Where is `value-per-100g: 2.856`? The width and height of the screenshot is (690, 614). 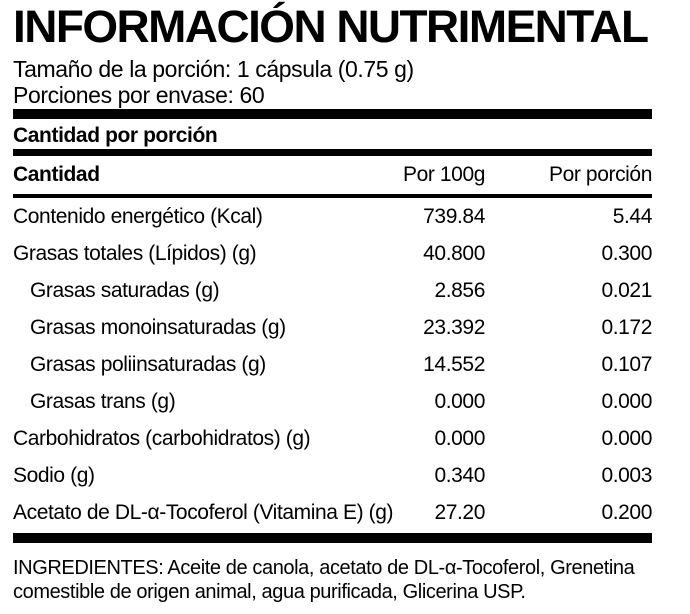 value-per-100g: 2.856 is located at coordinates (459, 290).